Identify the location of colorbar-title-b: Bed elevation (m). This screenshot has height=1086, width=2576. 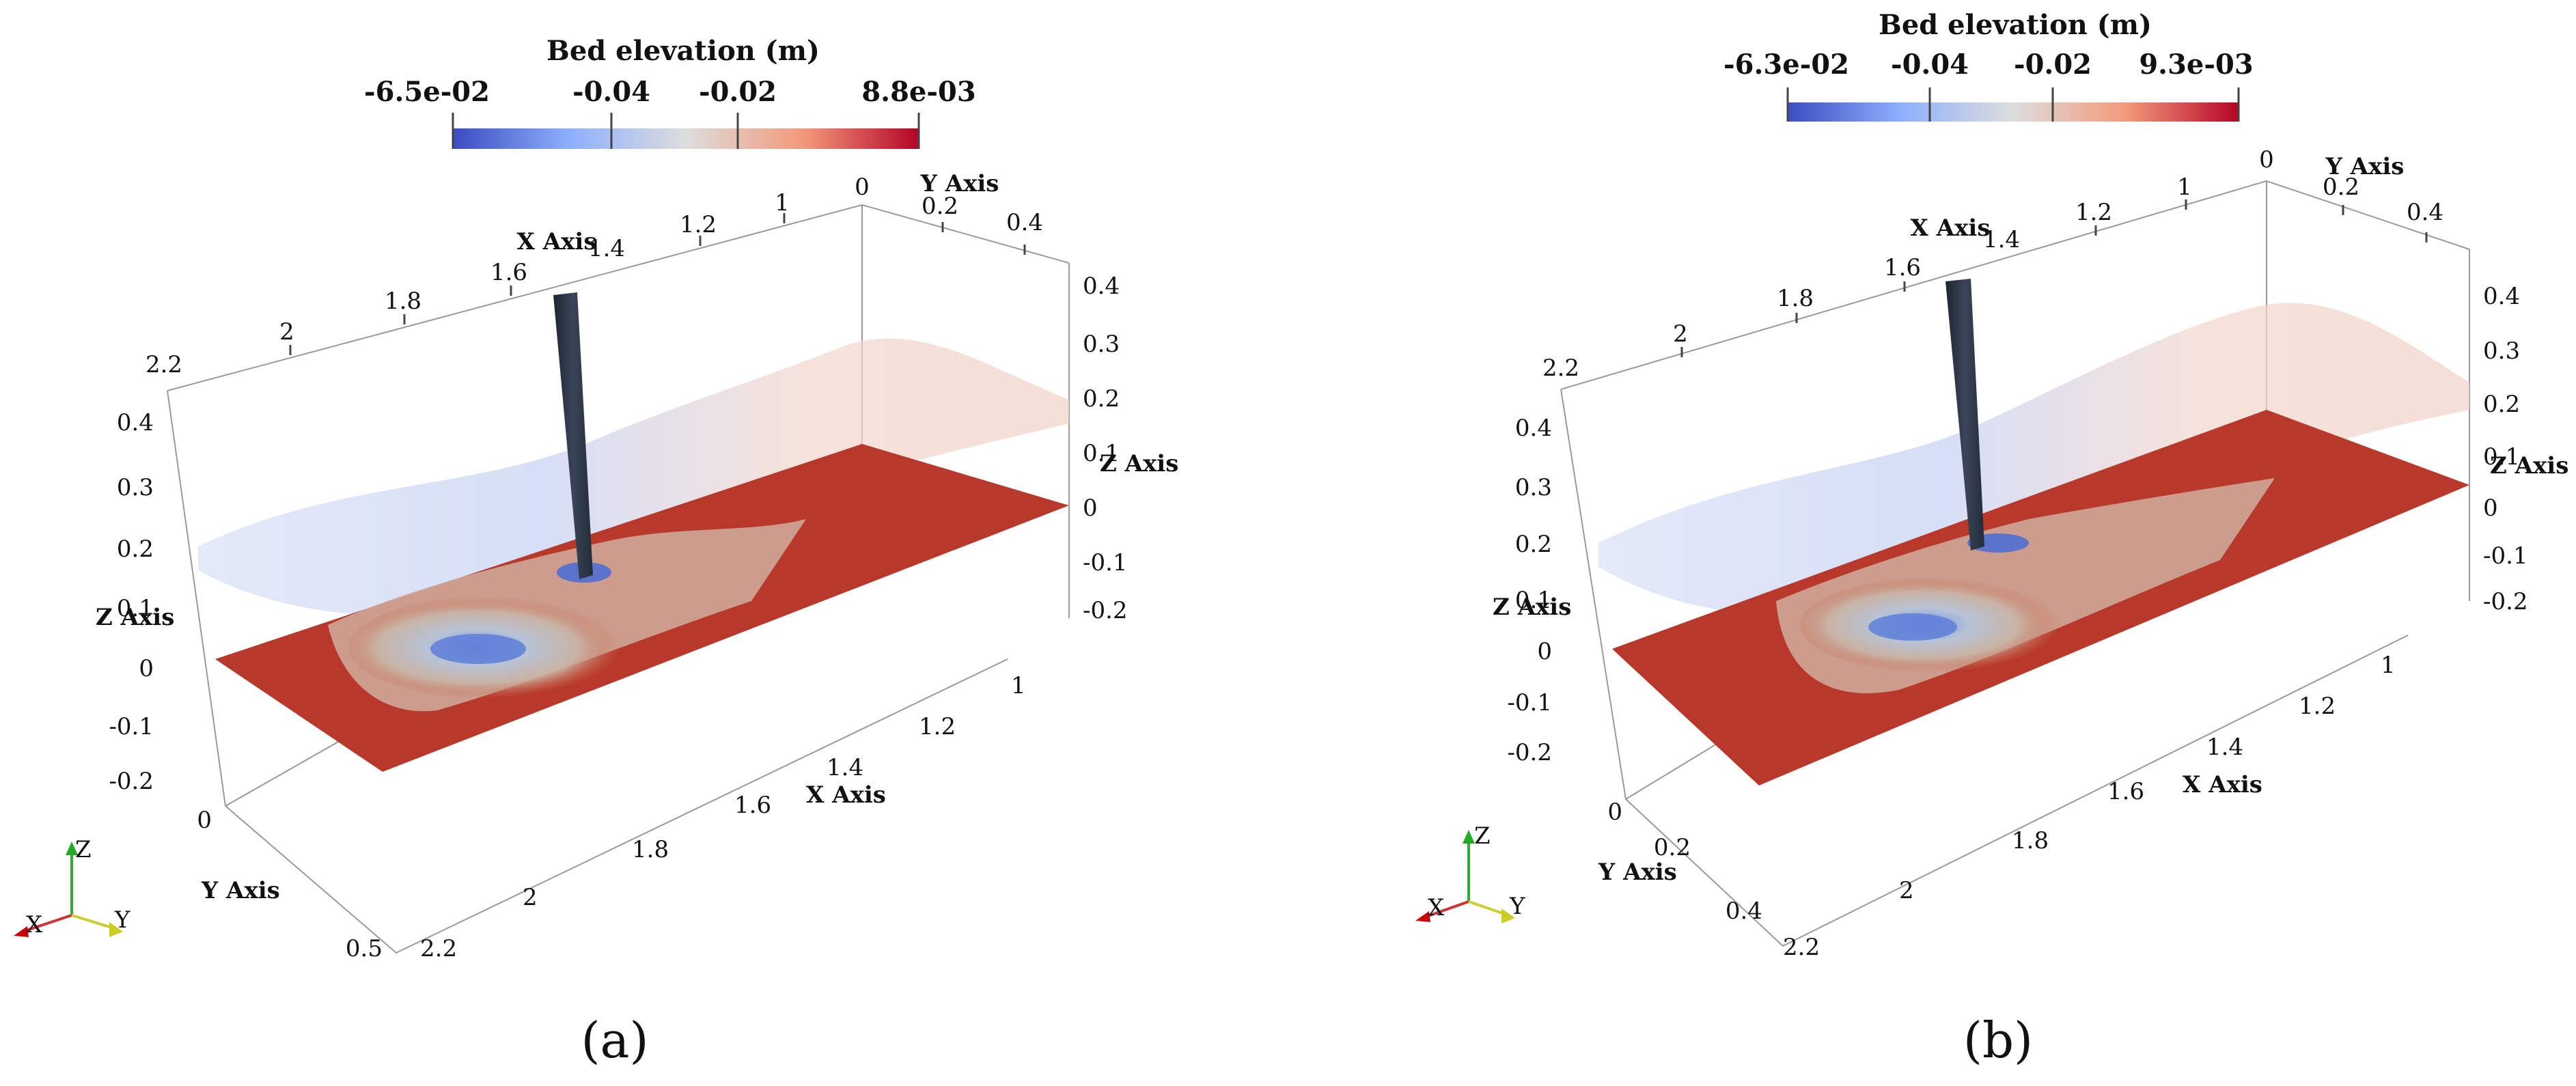
(2015, 25).